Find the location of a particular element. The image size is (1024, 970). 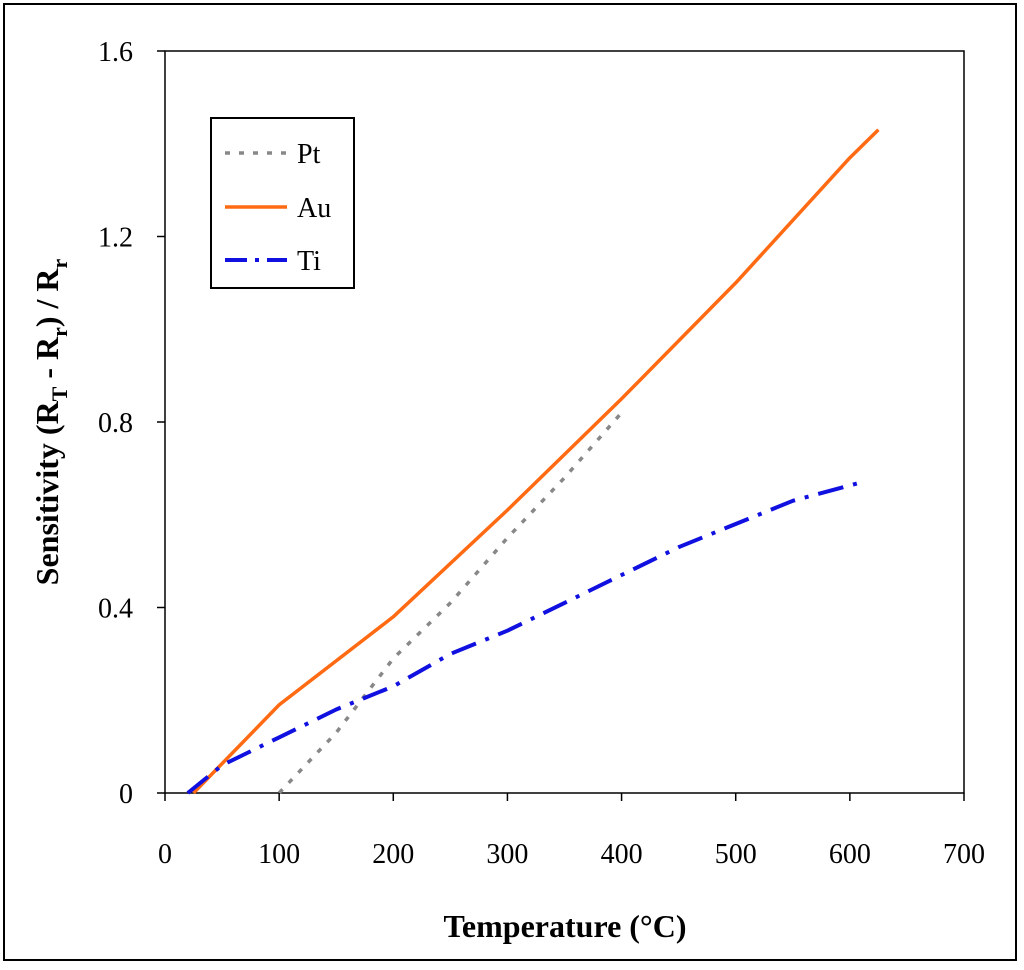

y-axis-title-close: ) / R is located at coordinates (47, 298).